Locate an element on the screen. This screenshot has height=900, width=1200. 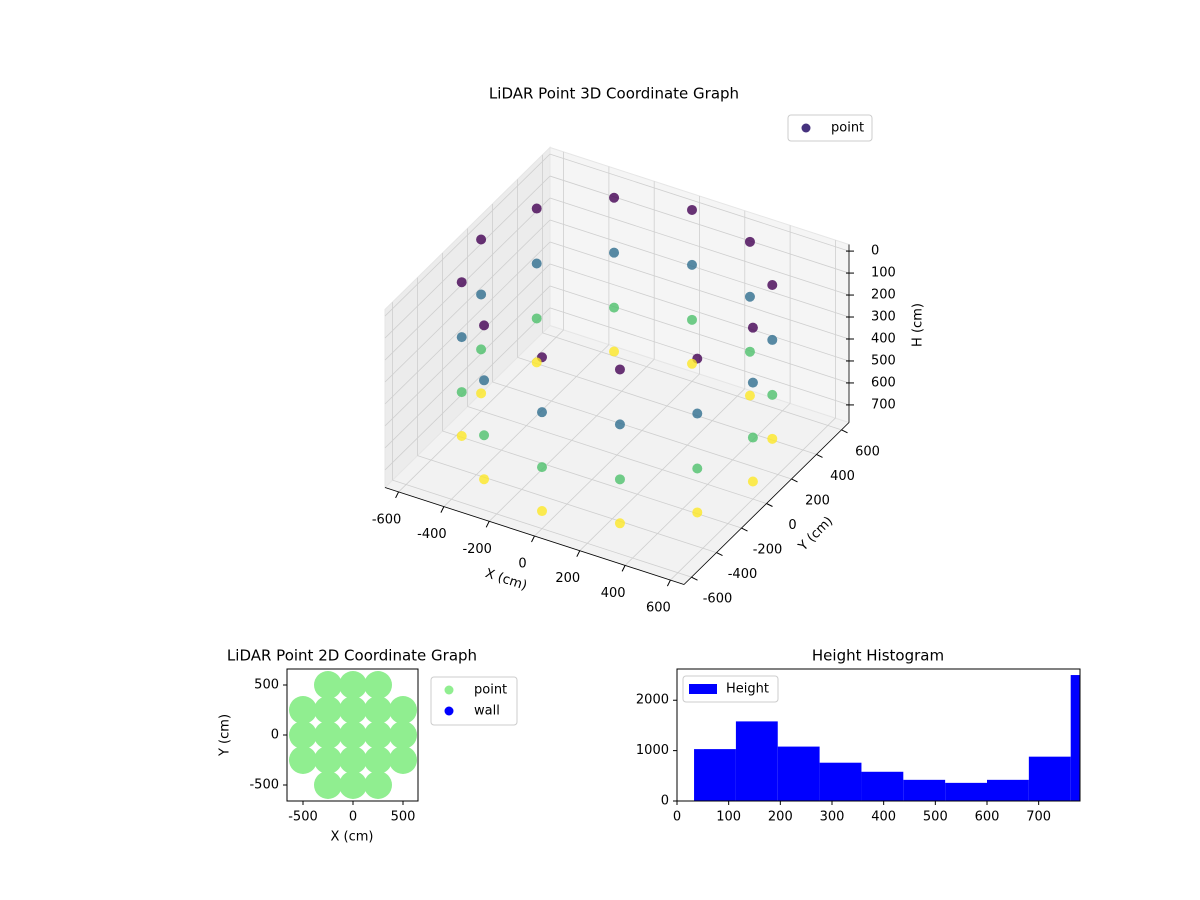
legend: point is located at coordinates (830, 128).